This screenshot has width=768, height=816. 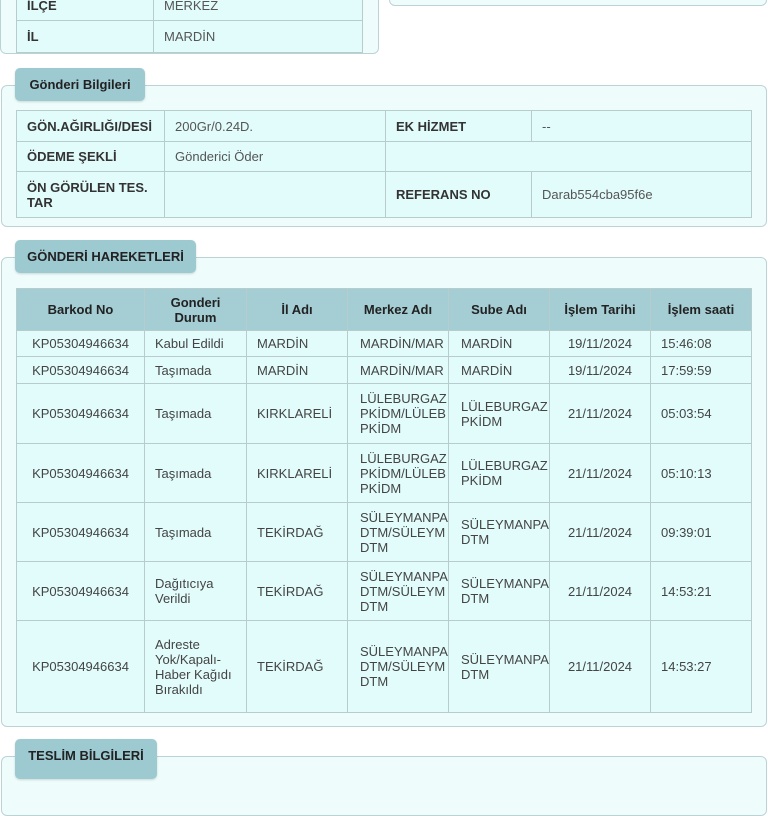 I want to click on address-row-district: İLÇE MERKEZ, so click(x=189, y=10).